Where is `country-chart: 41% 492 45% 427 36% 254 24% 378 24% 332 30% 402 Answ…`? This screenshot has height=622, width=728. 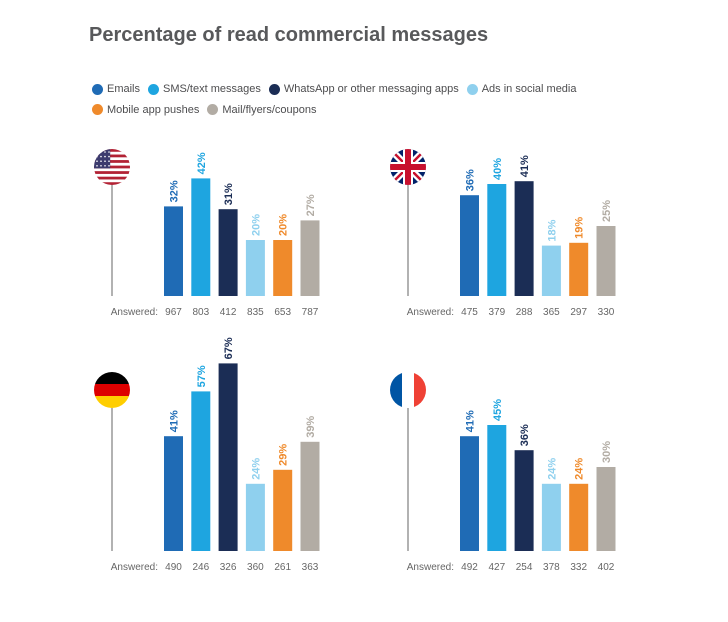
country-chart: 41% 492 45% 427 36% 254 24% 378 24% 332 30% 402 Answ… is located at coordinates (503, 472).